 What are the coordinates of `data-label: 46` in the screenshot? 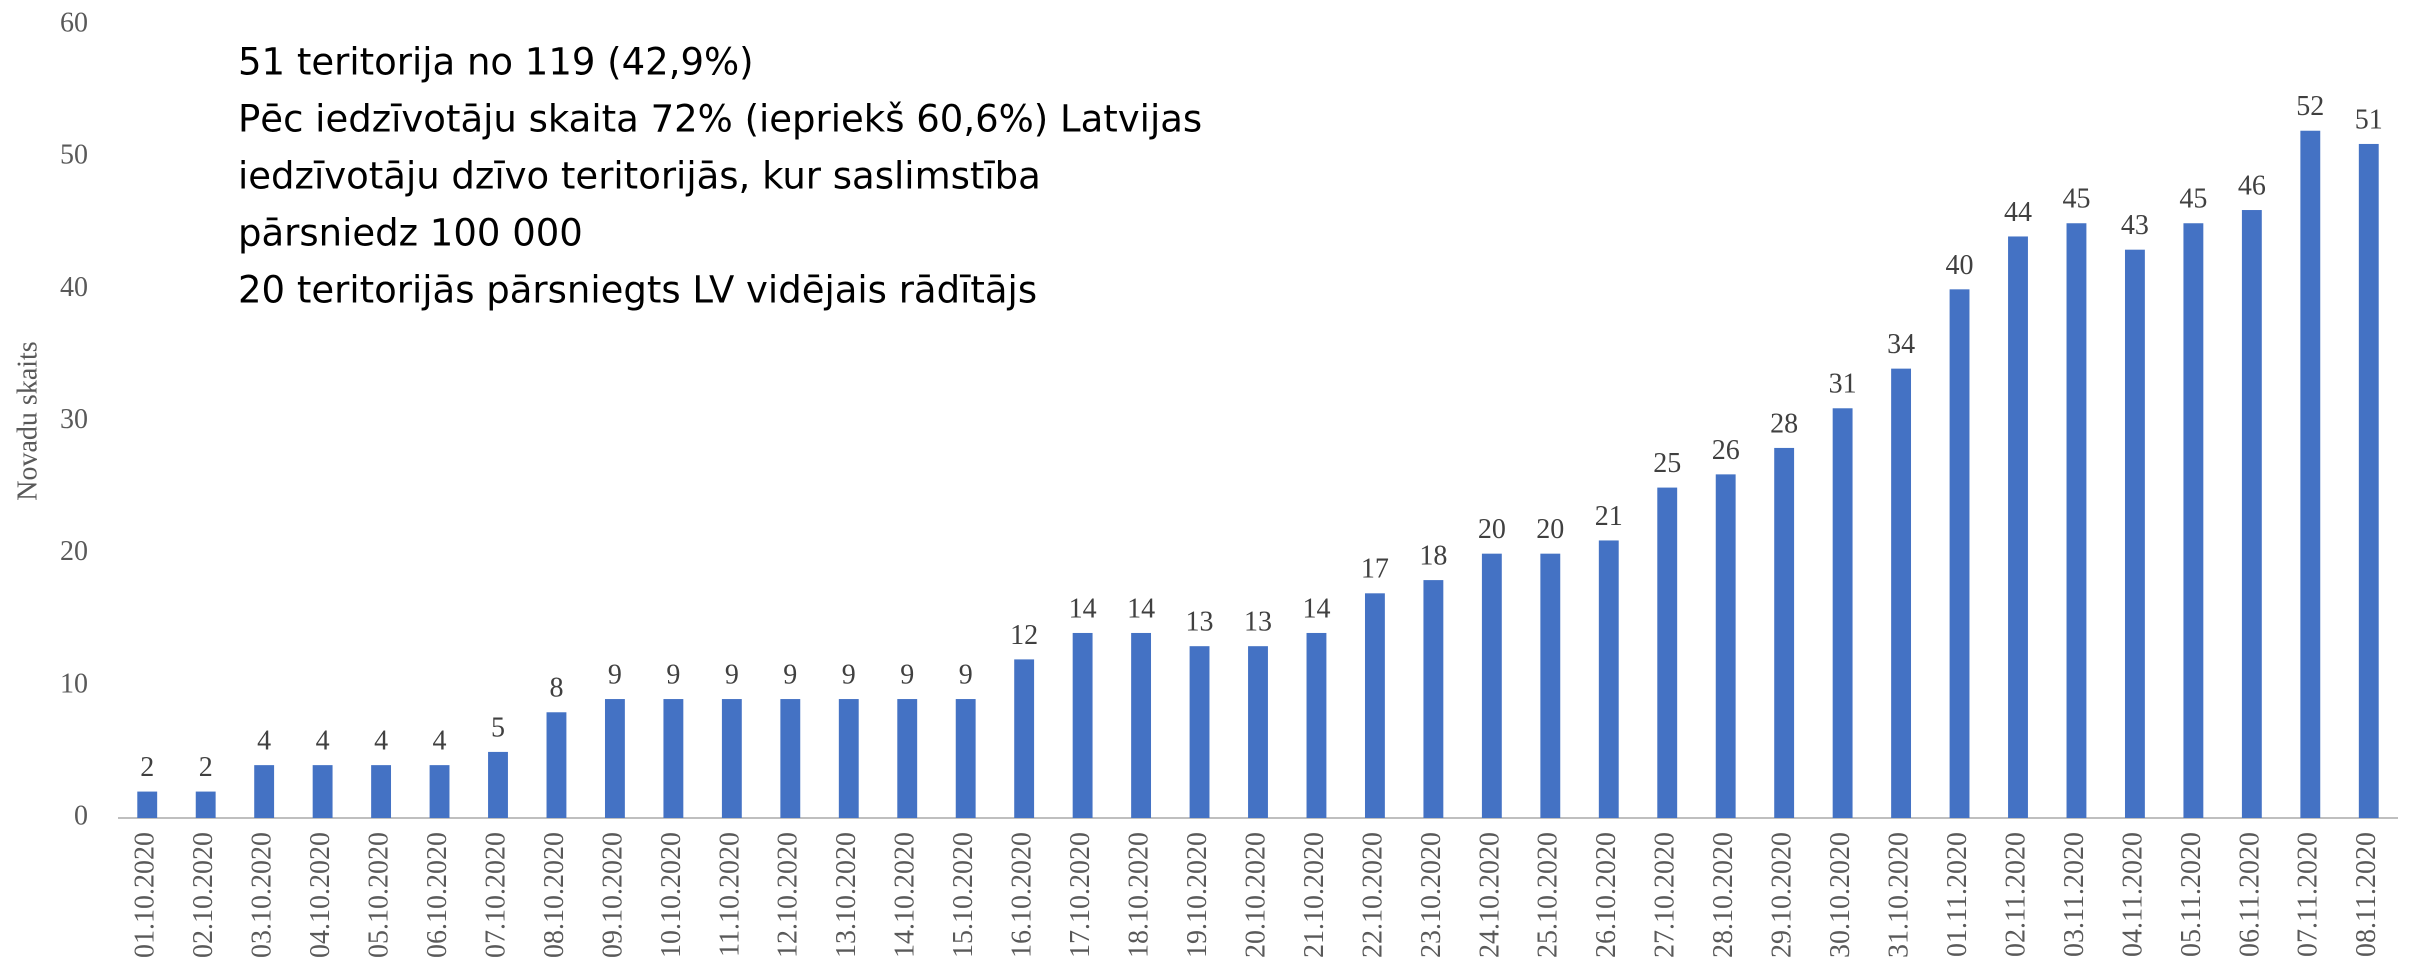 It's located at (2252, 185).